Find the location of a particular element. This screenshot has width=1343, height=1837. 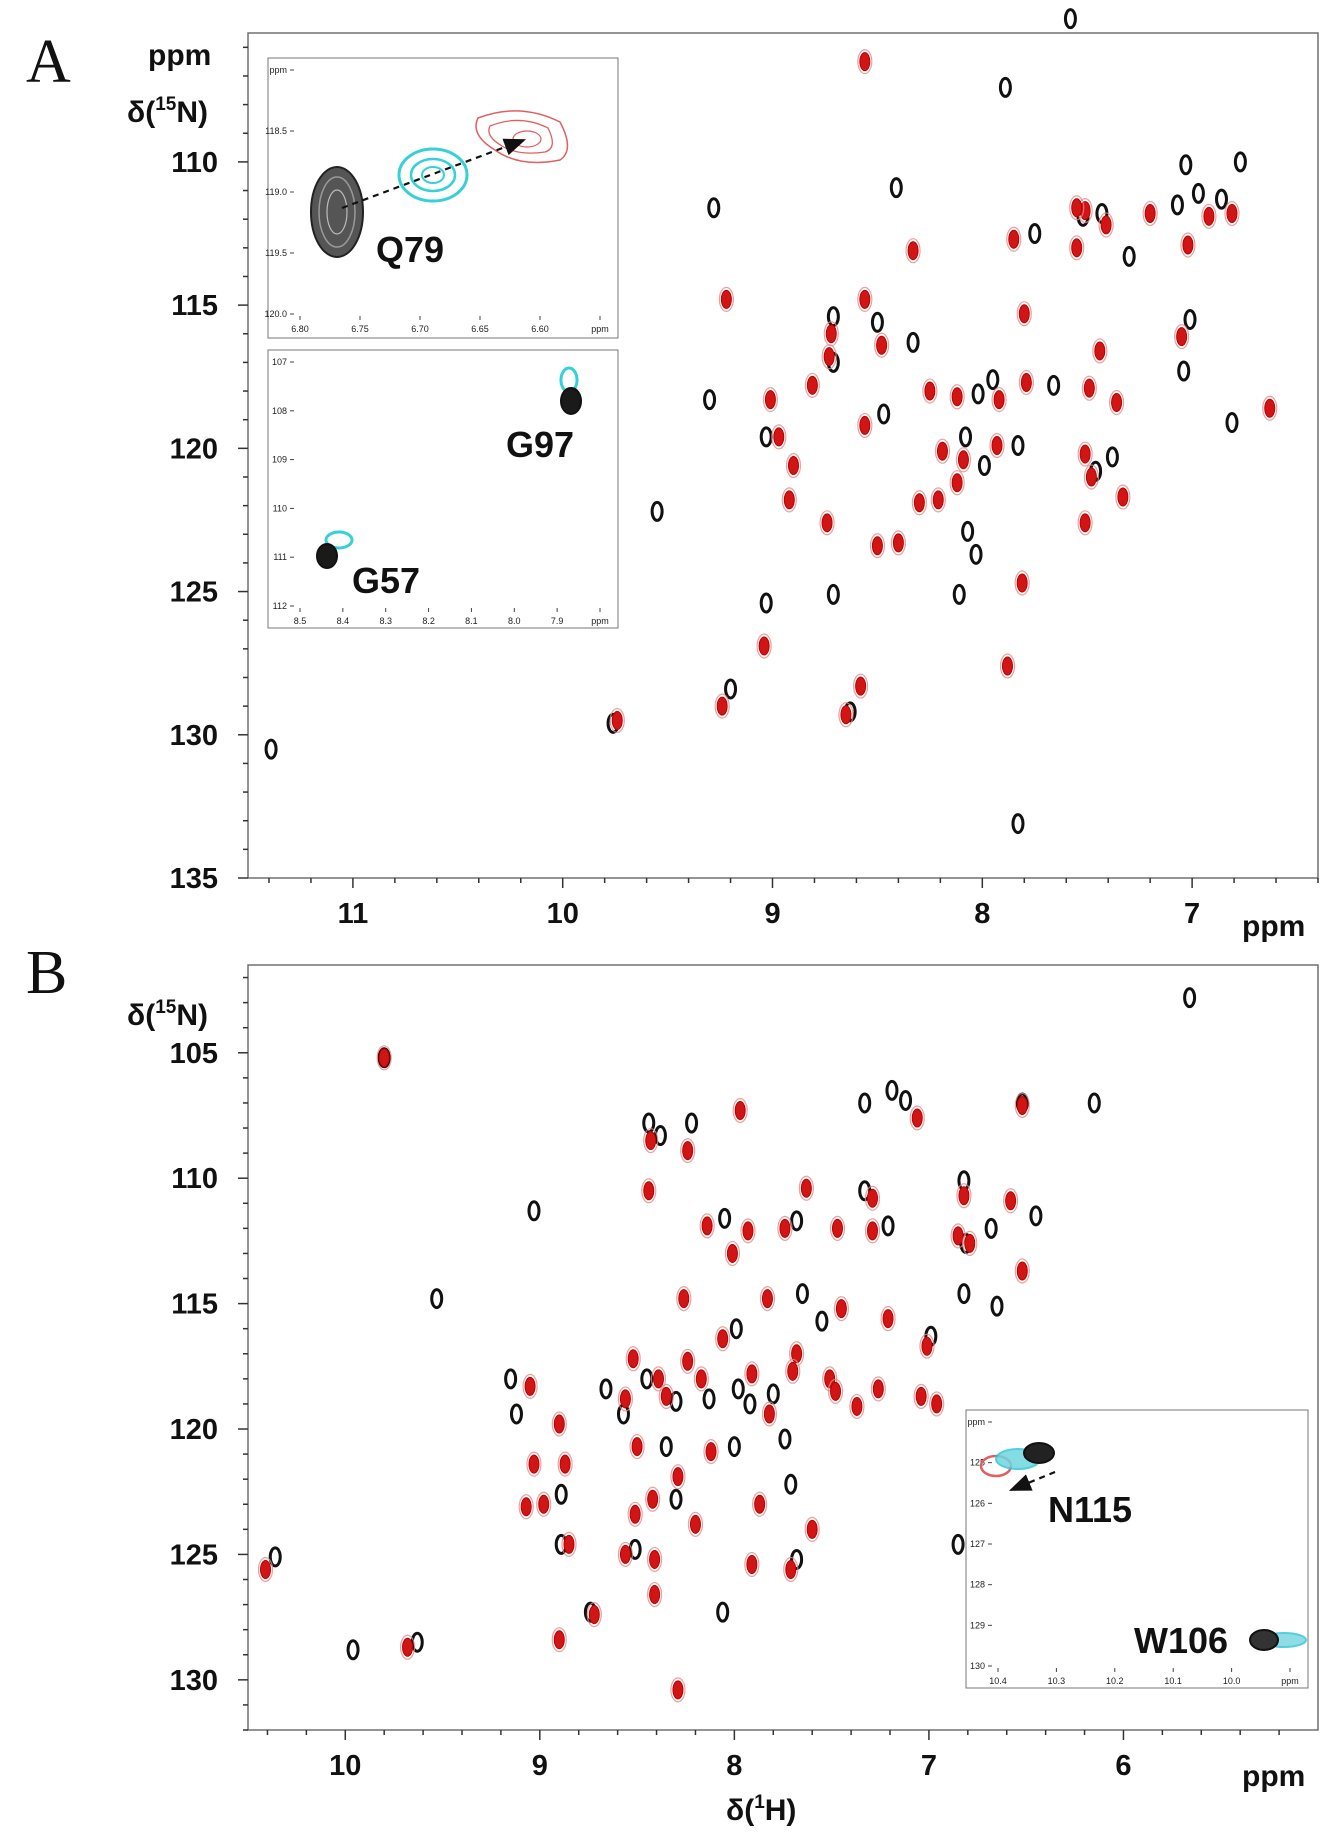

panel-b-label: B is located at coordinates (46, 973).